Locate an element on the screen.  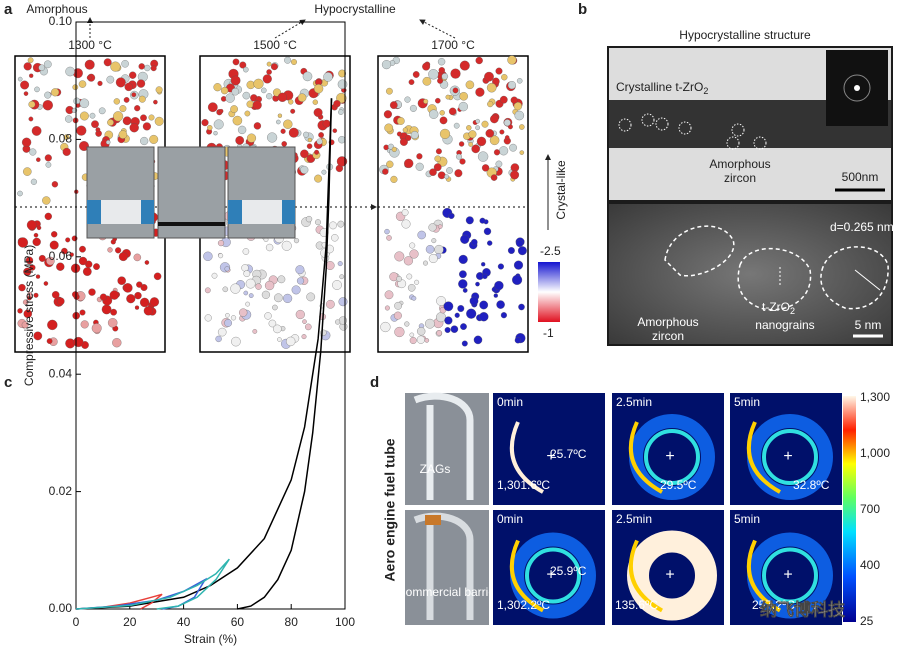
annotation: Crystalline t-ZrO2 is located at coordinates (662, 88).